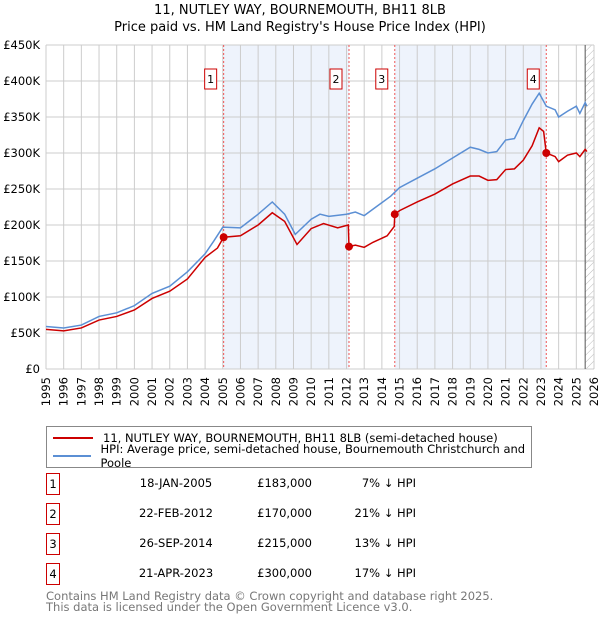 The image size is (600, 620). What do you see at coordinates (152, 391) in the screenshot?
I see `x-tick-label: 2001` at bounding box center [152, 391].